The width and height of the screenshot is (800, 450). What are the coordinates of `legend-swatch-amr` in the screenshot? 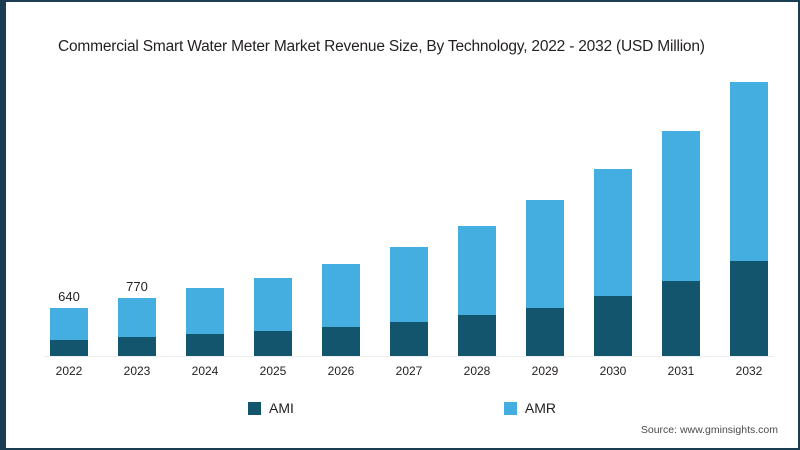 It's located at (510, 408).